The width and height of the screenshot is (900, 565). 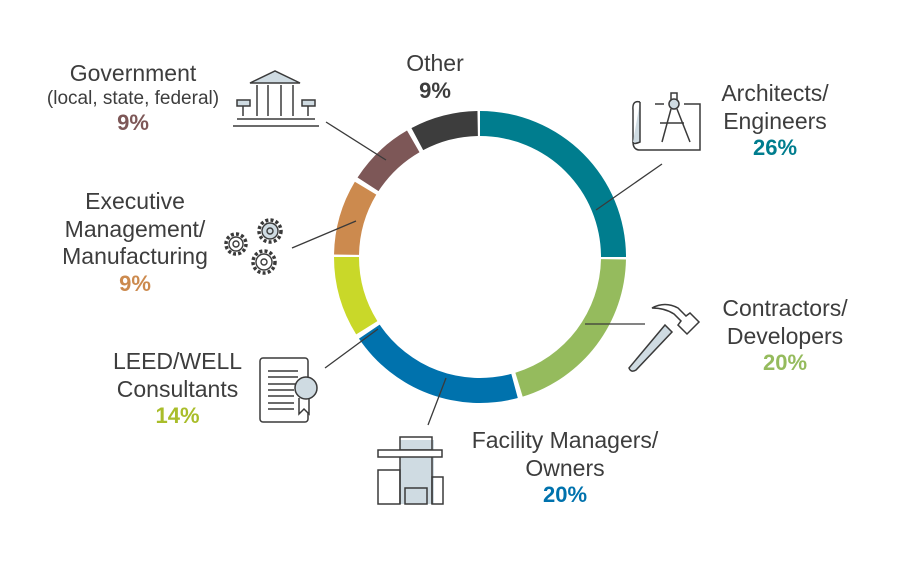 I want to click on label-other-title: Other, so click(x=435, y=63).